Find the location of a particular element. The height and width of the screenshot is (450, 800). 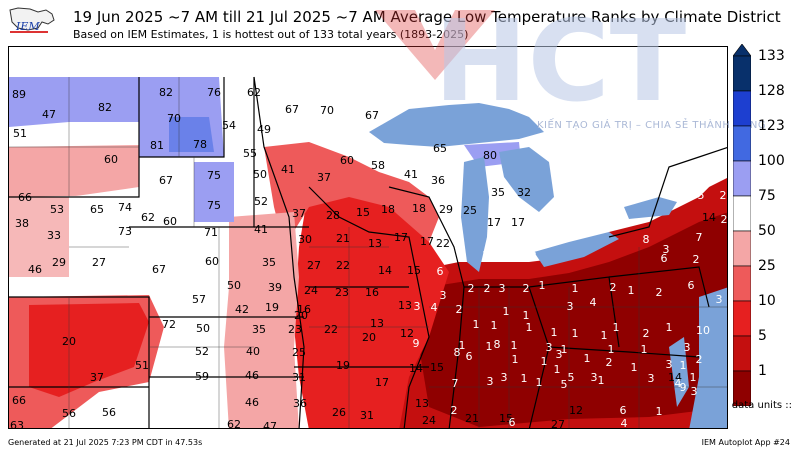

iem-logo: IEM is located at coordinates (32, 20).